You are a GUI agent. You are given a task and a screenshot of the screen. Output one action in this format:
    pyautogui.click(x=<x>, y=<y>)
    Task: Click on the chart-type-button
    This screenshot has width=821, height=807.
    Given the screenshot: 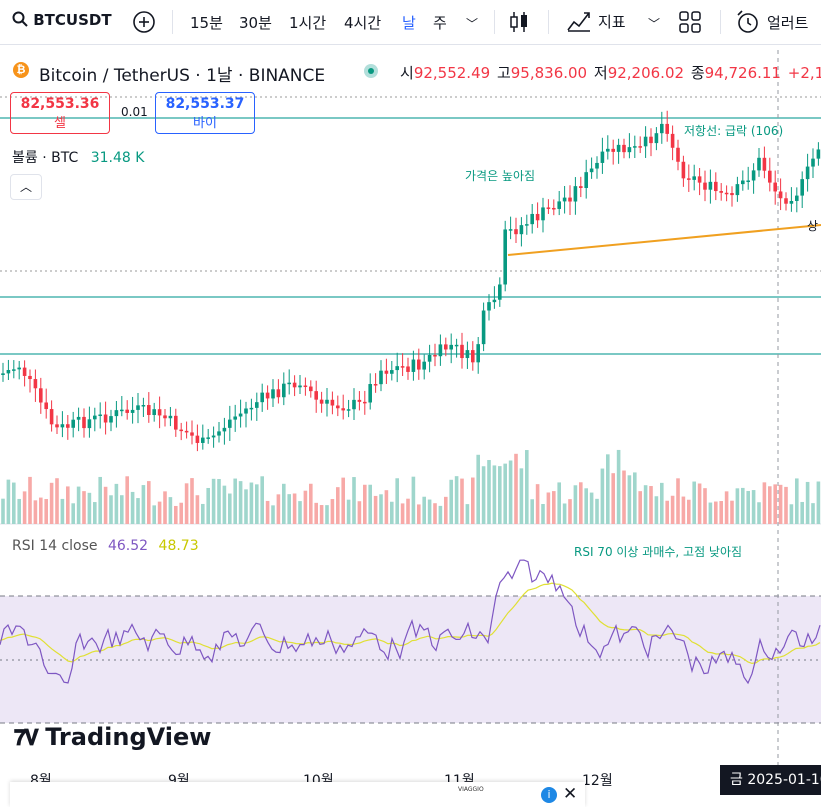 What is the action you would take?
    pyautogui.click(x=519, y=24)
    